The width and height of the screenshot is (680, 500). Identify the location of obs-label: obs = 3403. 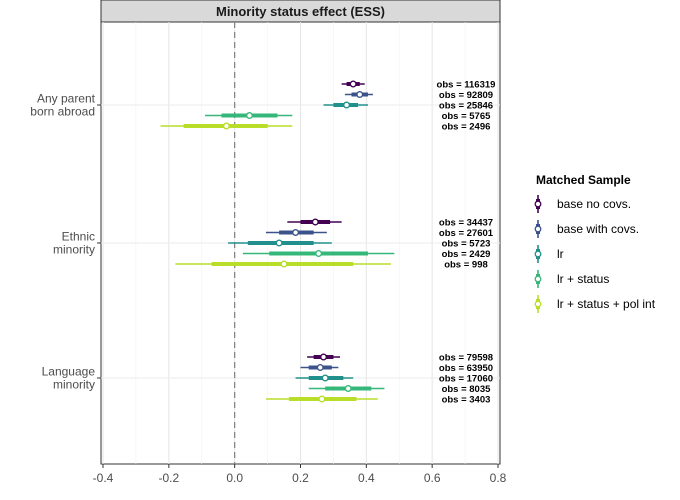
(466, 400).